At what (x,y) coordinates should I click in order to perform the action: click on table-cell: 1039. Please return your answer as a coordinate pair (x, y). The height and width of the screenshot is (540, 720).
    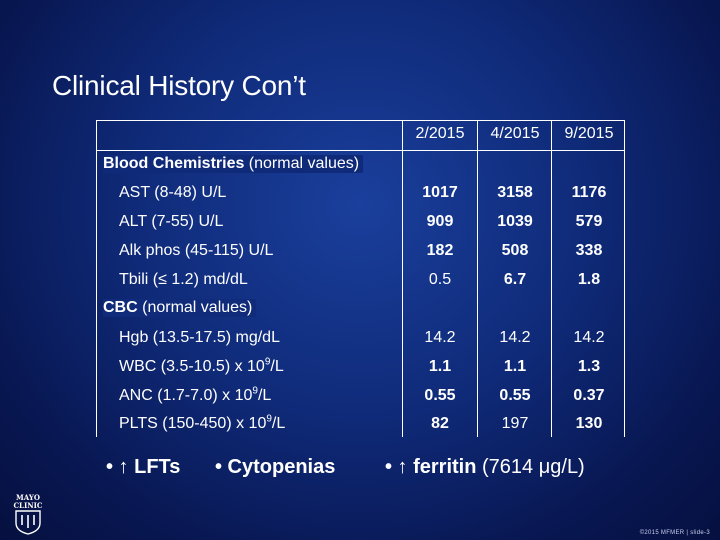
    Looking at the image, I should click on (515, 221).